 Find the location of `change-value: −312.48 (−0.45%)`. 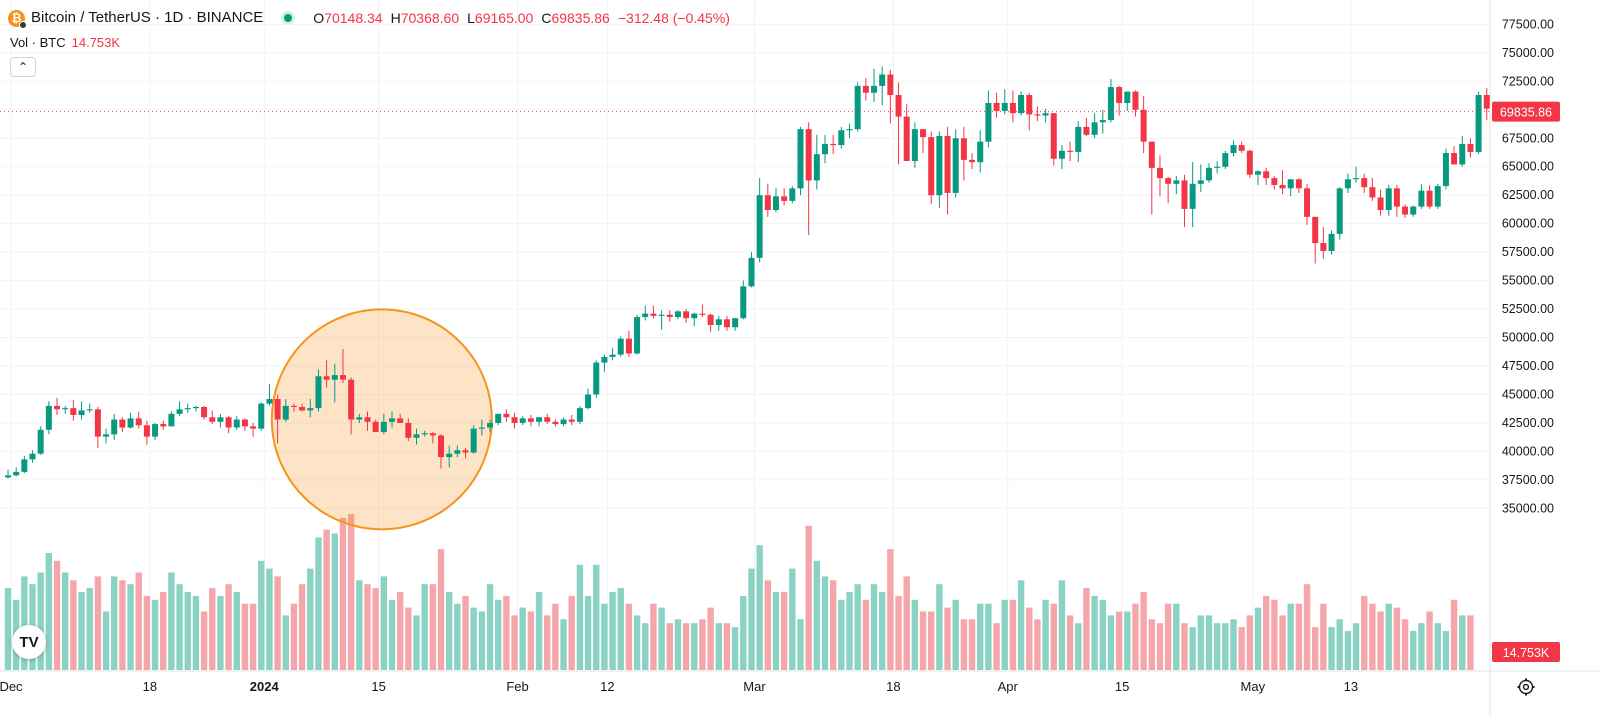

change-value: −312.48 (−0.45%) is located at coordinates (673, 18).